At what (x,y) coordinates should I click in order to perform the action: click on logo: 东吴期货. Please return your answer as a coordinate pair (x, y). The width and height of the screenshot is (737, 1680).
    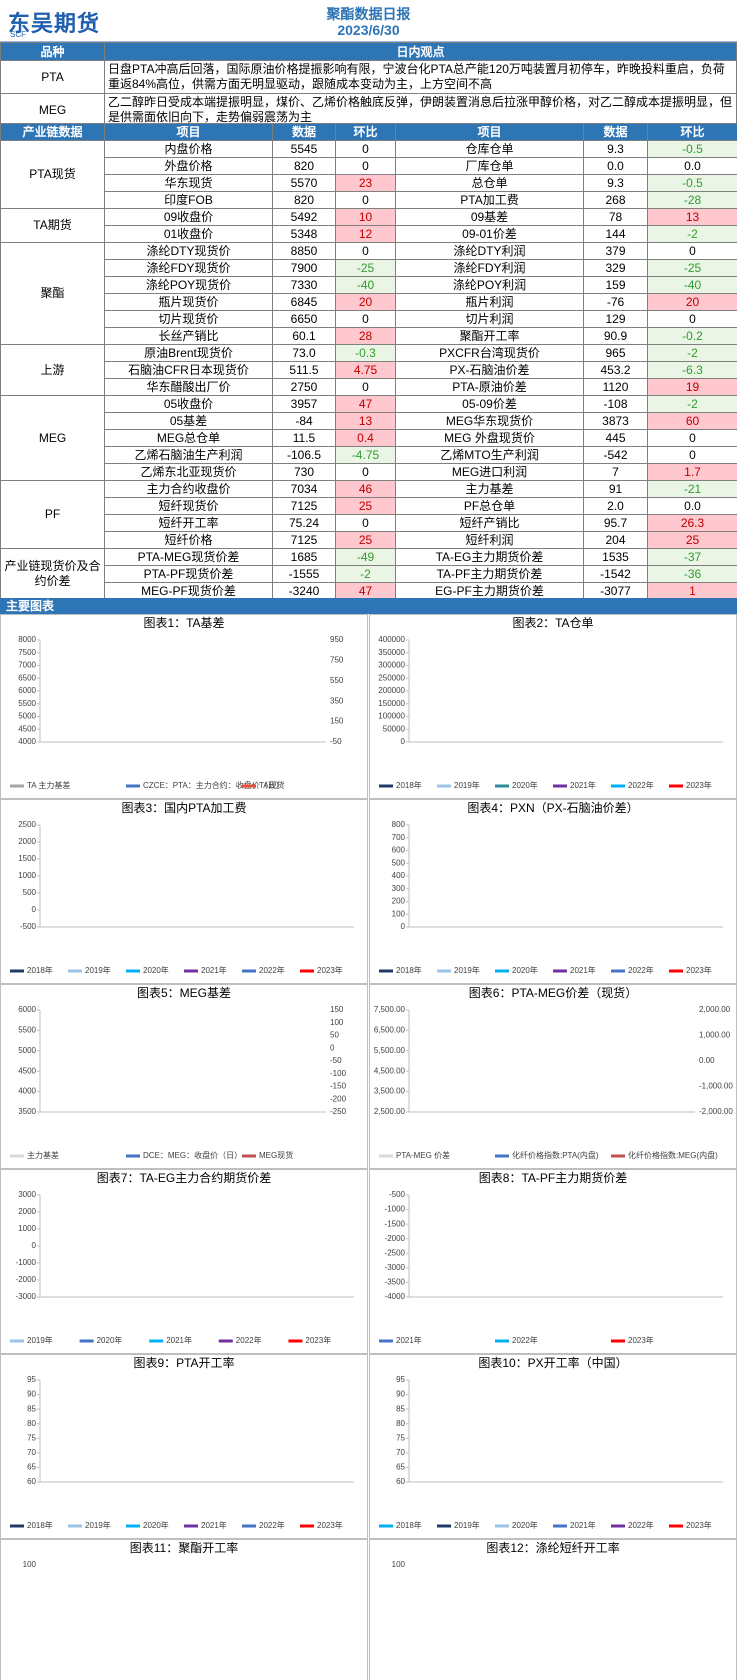
    Looking at the image, I should click on (54, 23).